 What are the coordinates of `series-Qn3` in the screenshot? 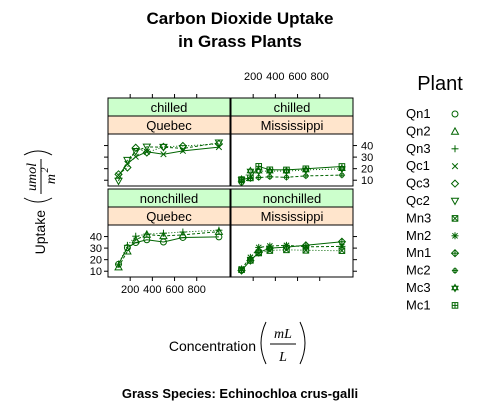 It's located at (169, 247).